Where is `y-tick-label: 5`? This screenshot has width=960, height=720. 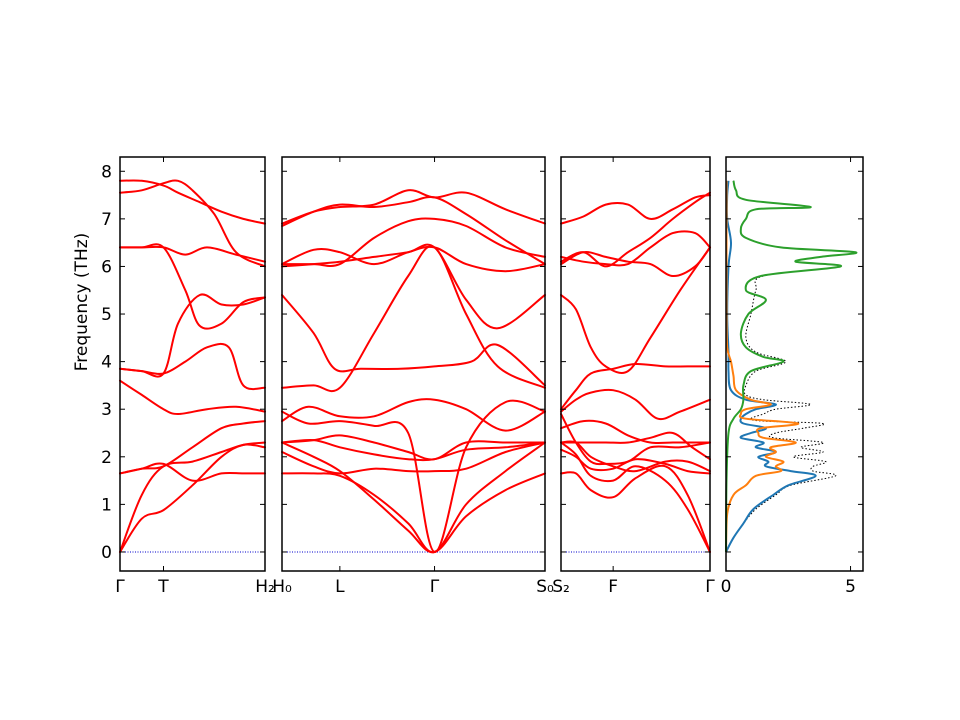 y-tick-label: 5 is located at coordinates (106, 315).